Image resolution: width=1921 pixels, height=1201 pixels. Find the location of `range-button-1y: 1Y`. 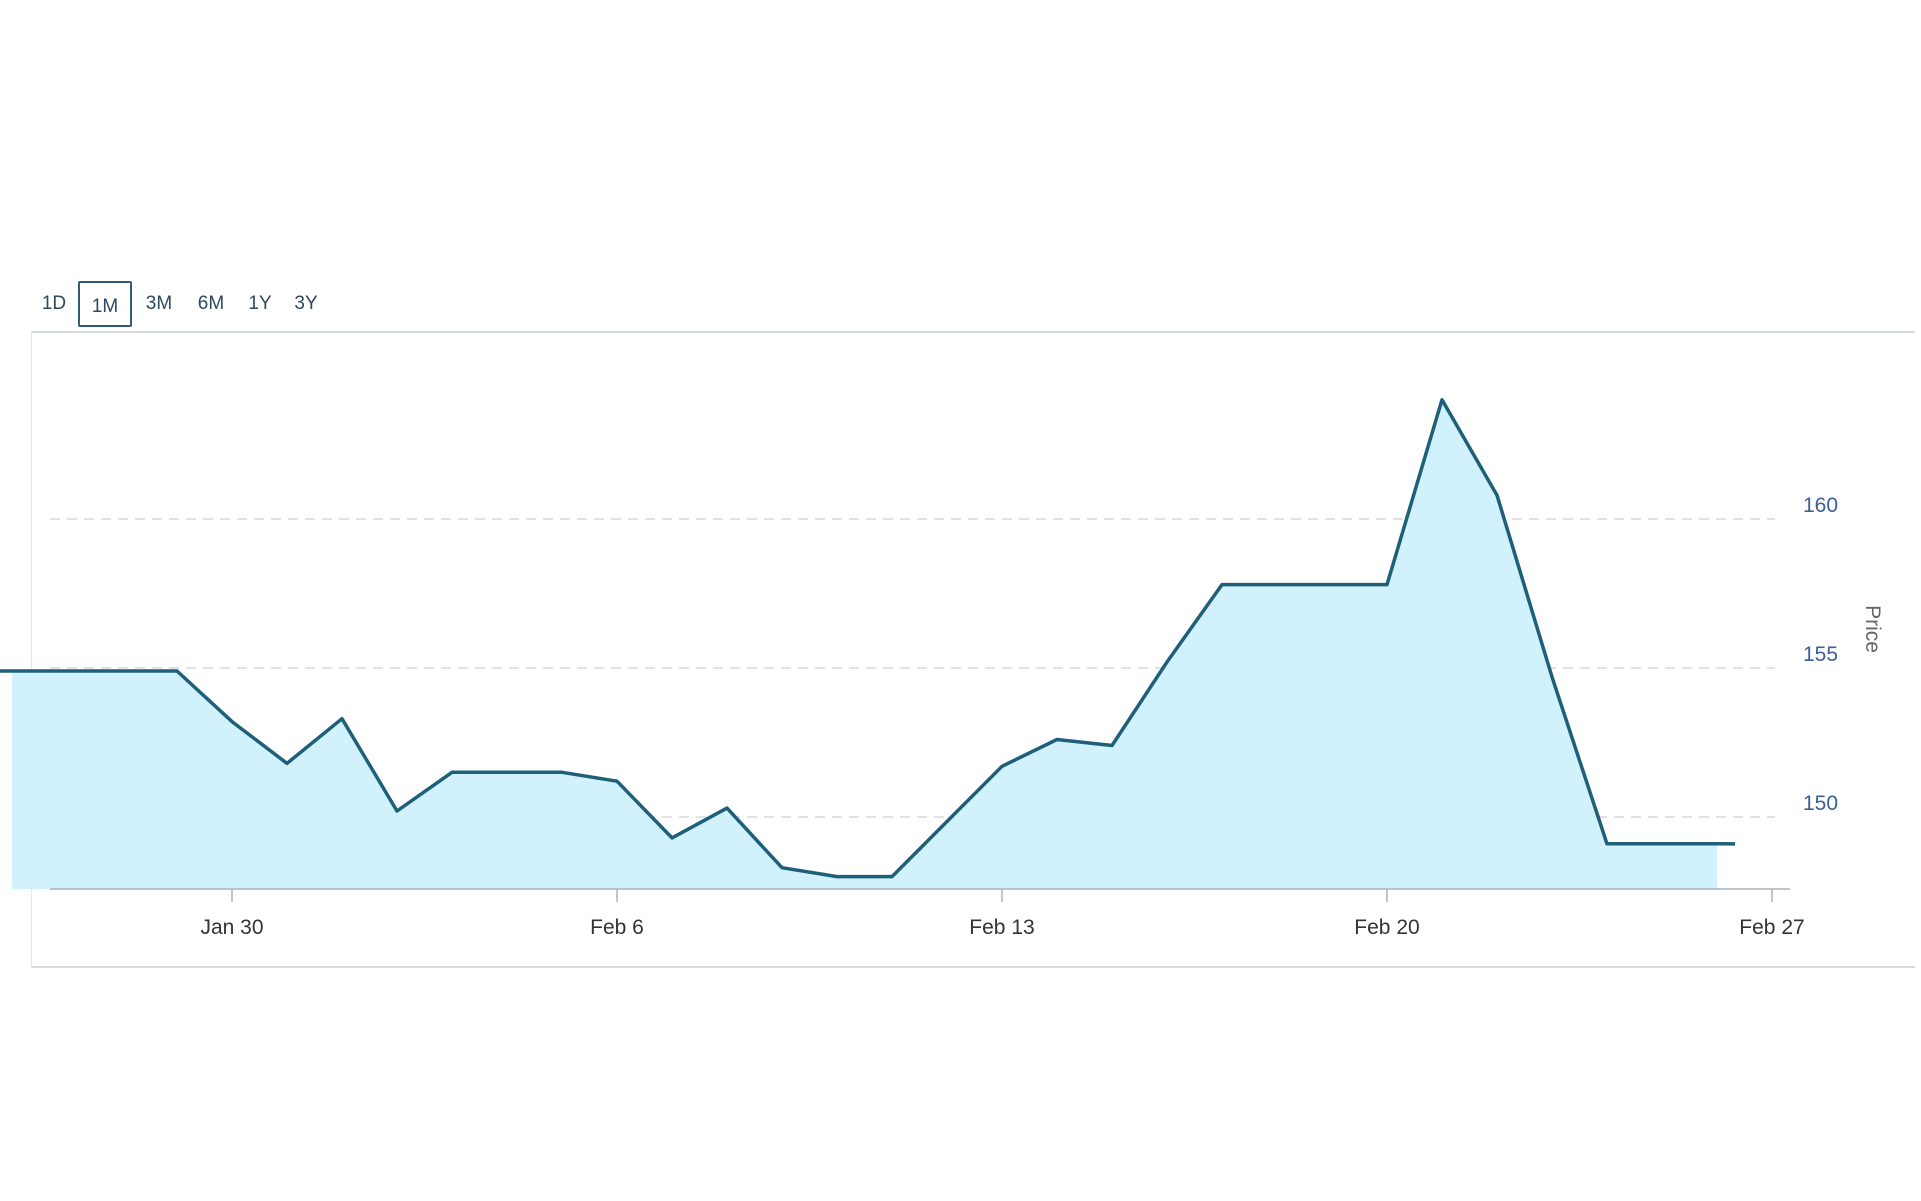

range-button-1y: 1Y is located at coordinates (260, 303).